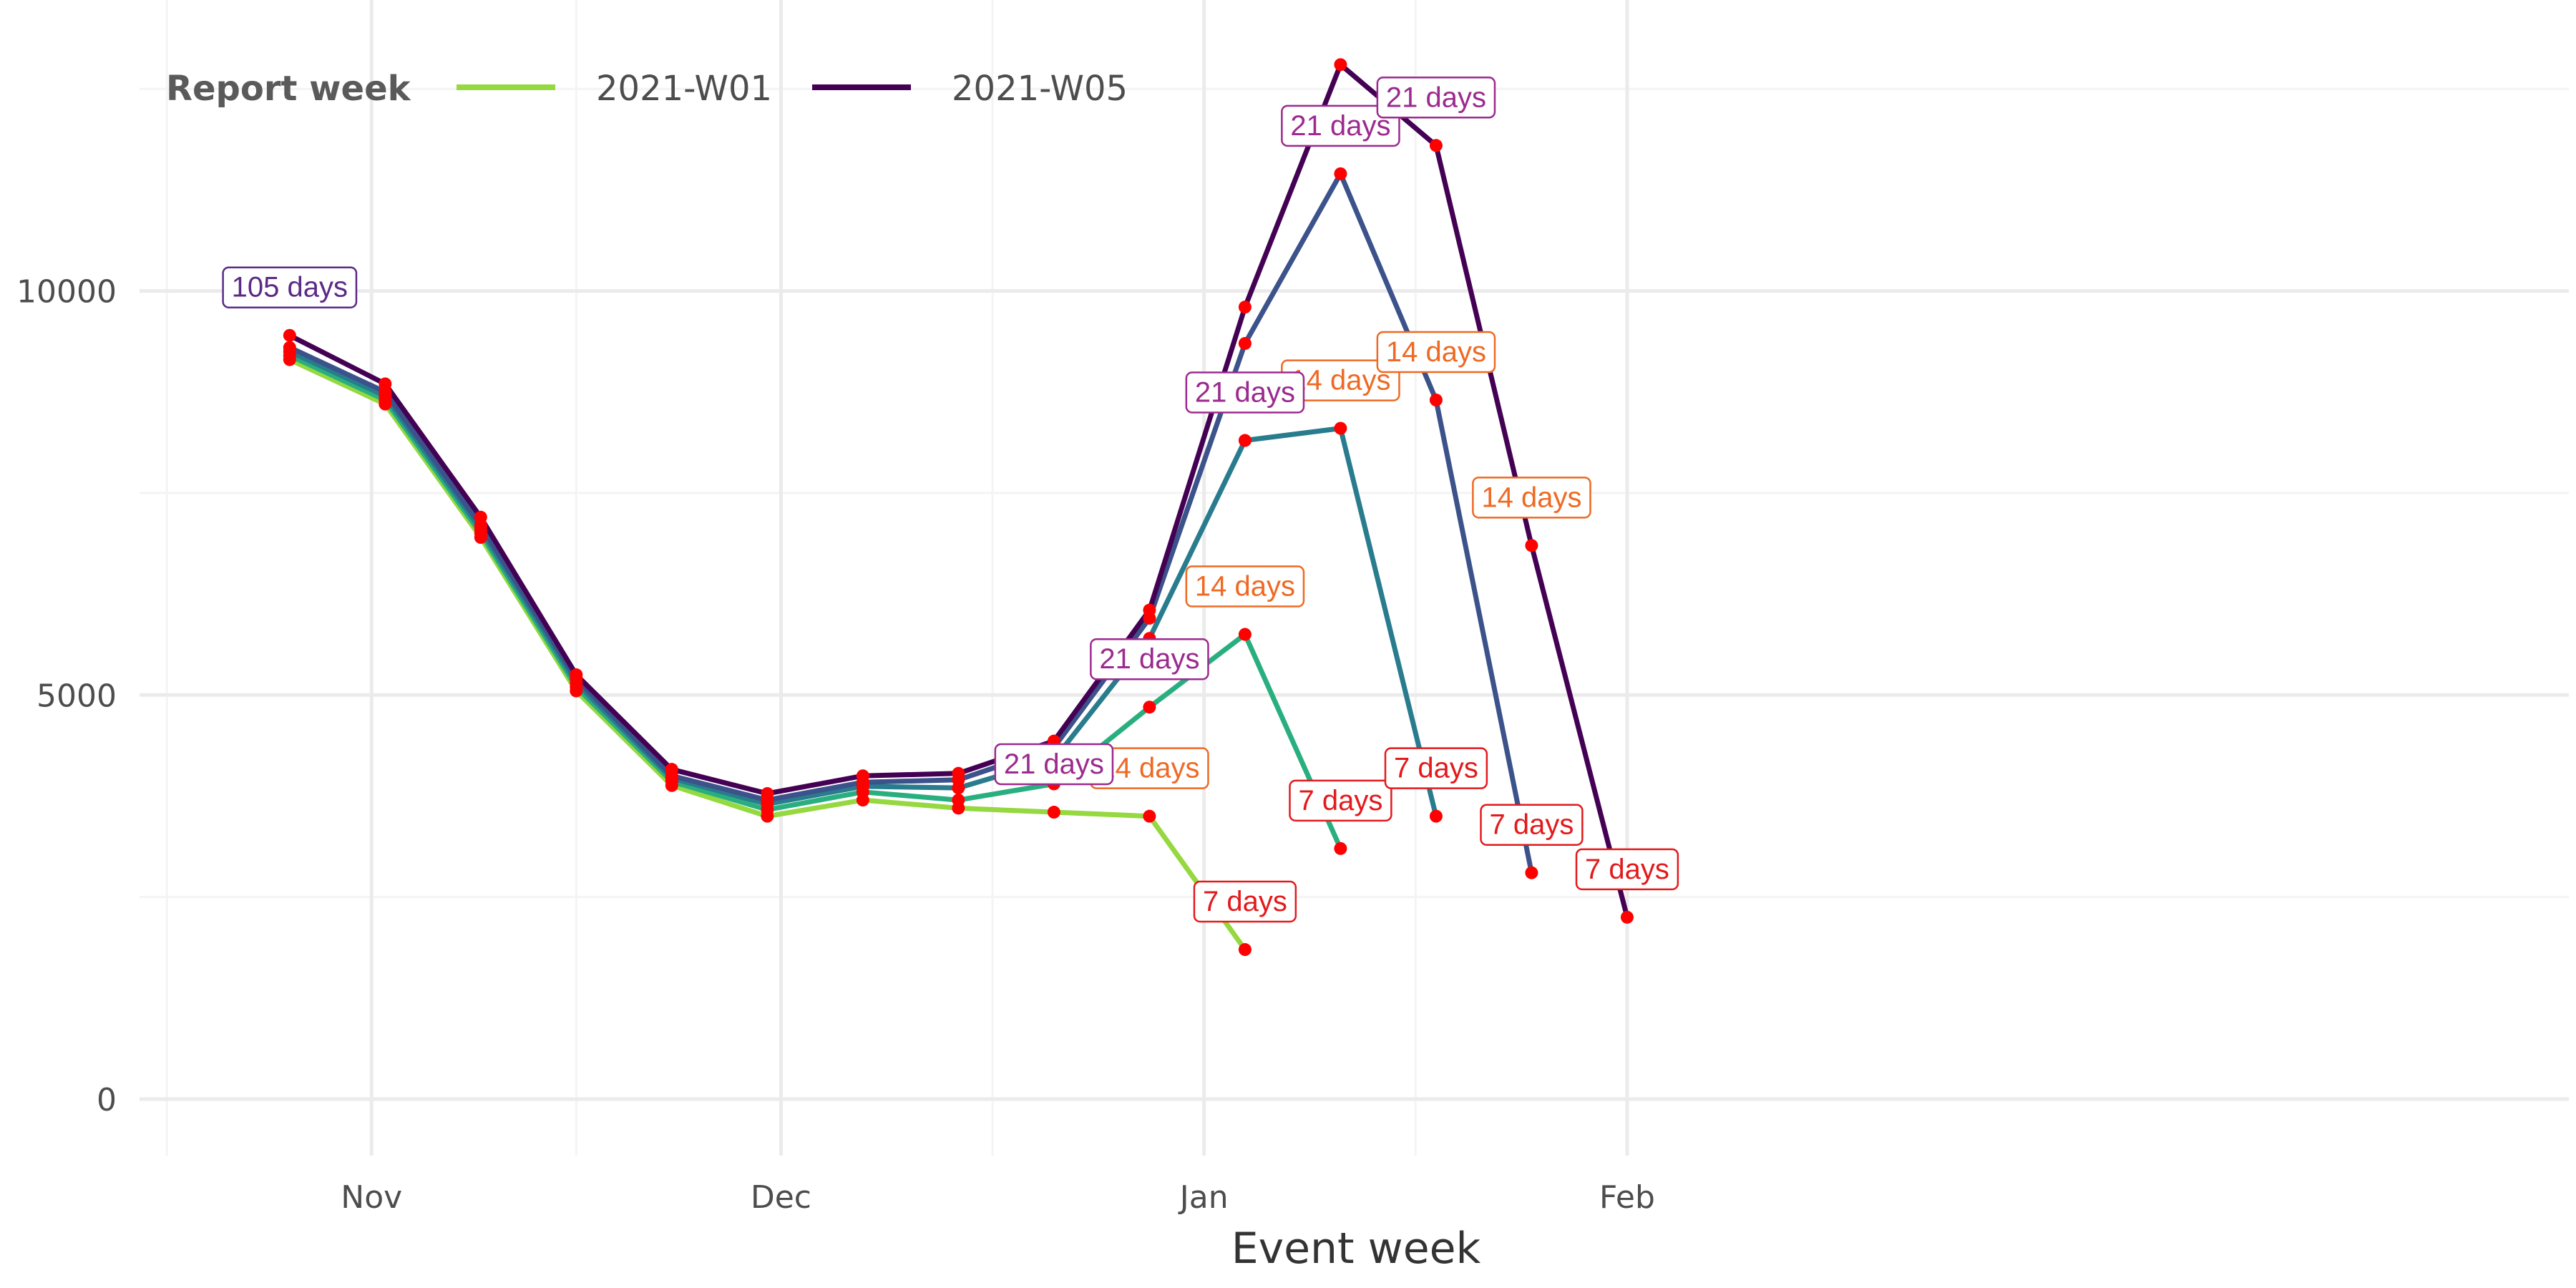 The height and width of the screenshot is (1288, 2576). I want to click on x-tick-label: Feb, so click(1627, 1197).